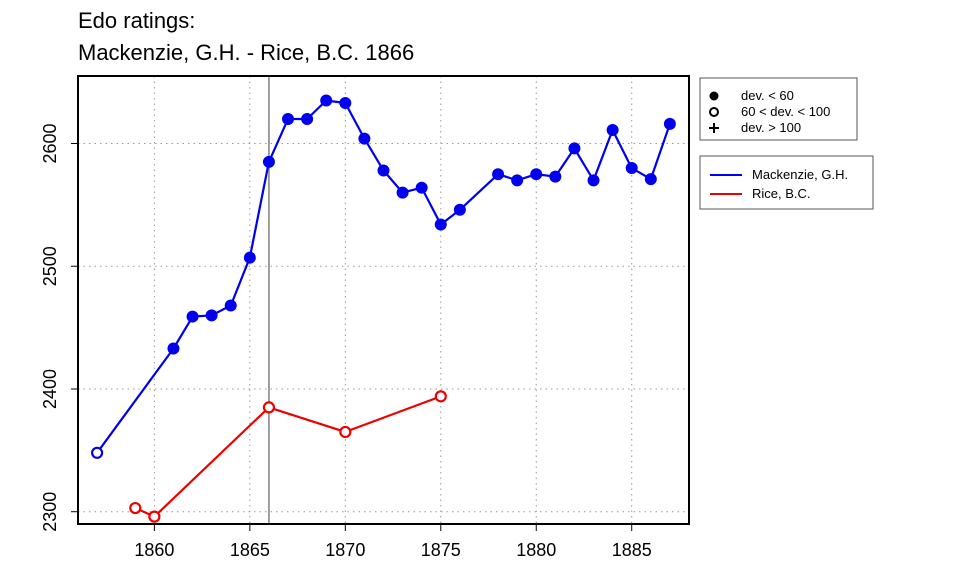  Describe the element at coordinates (785, 111) in the screenshot. I see `legend-marker-label: 60 < dev. < 100` at that location.